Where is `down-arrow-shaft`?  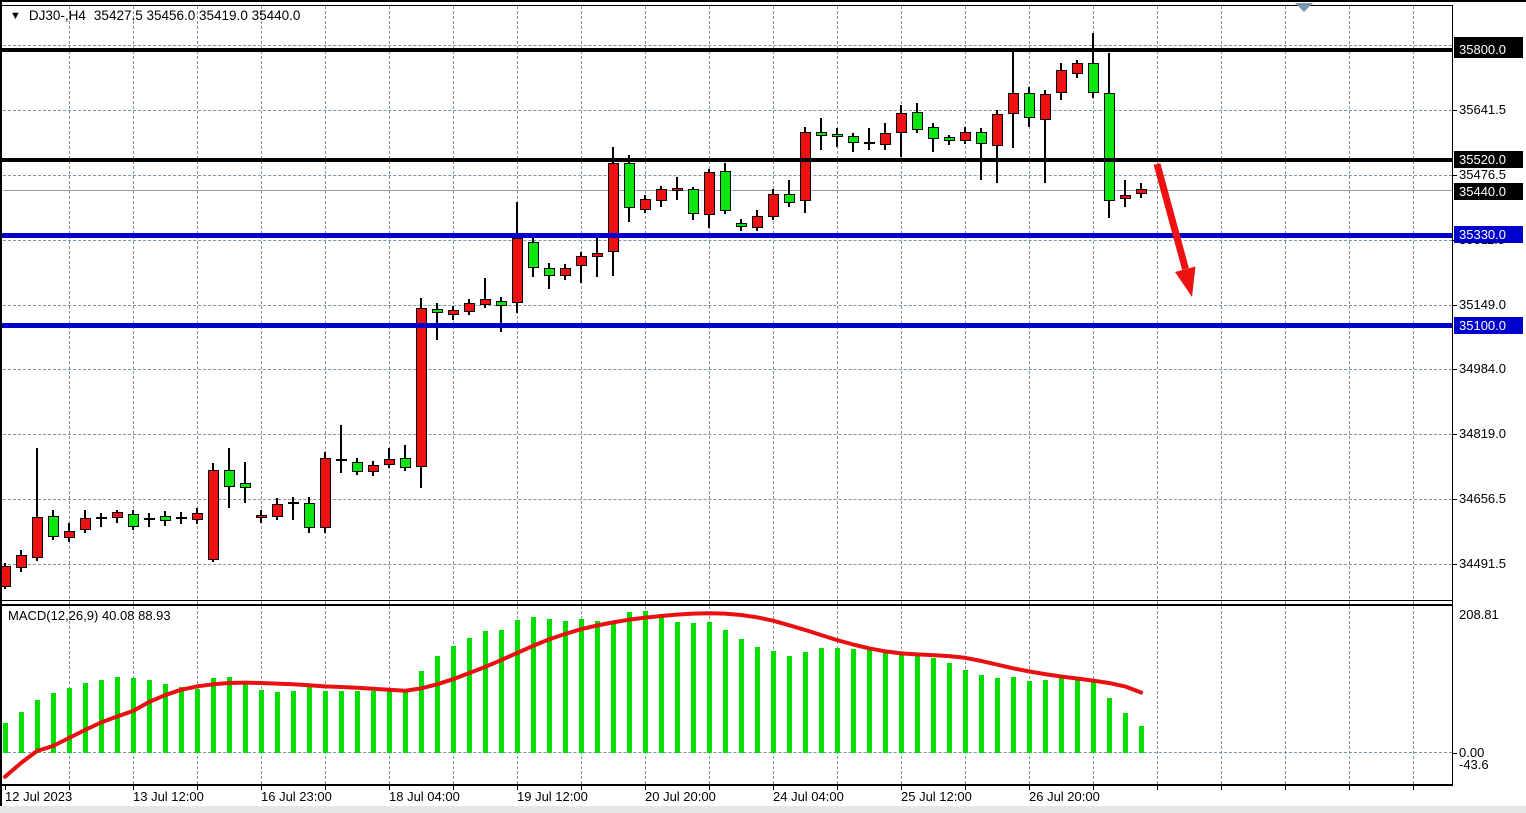
down-arrow-shaft is located at coordinates (1171, 216).